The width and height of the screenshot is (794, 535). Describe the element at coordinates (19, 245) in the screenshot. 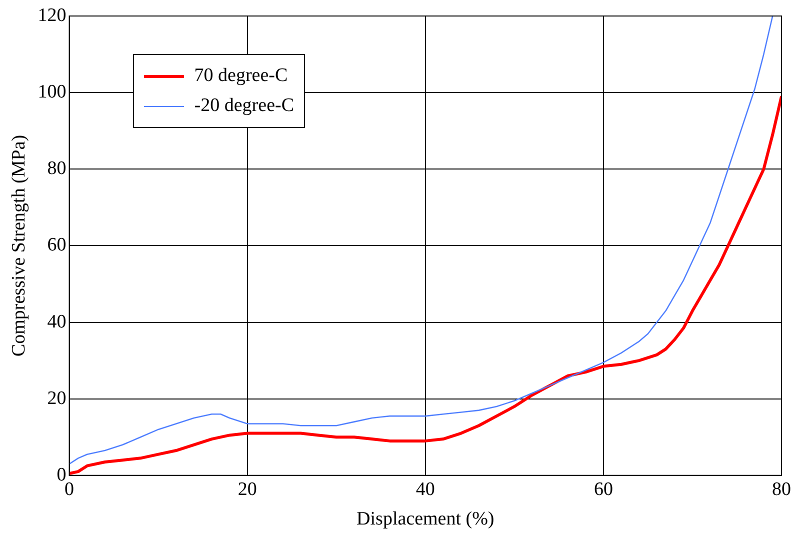

I see `y-axis-title: Compressive Strength (MPa)` at that location.